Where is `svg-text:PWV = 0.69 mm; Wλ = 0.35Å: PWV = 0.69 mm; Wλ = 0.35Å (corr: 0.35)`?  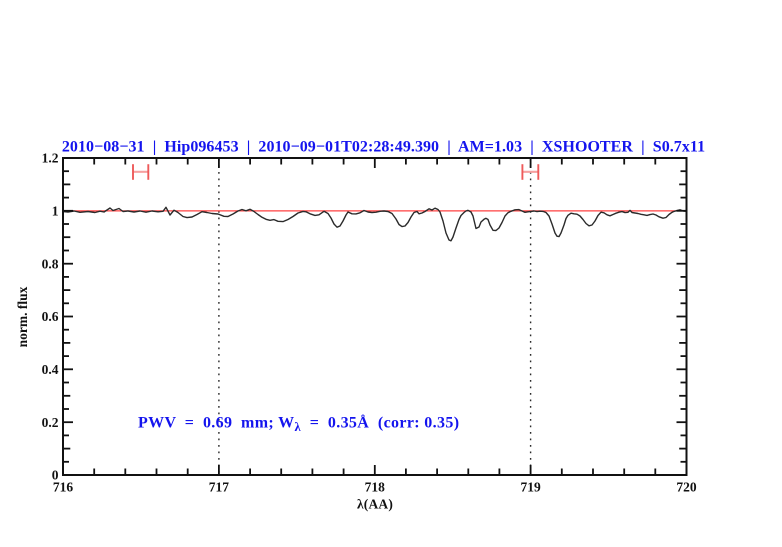
svg-text:PWV = 0.69 mm; Wλ = 0.35Å: PWV = 0.69 mm; Wλ = 0.35Å (corr: 0.35) is located at coordinates (298, 424).